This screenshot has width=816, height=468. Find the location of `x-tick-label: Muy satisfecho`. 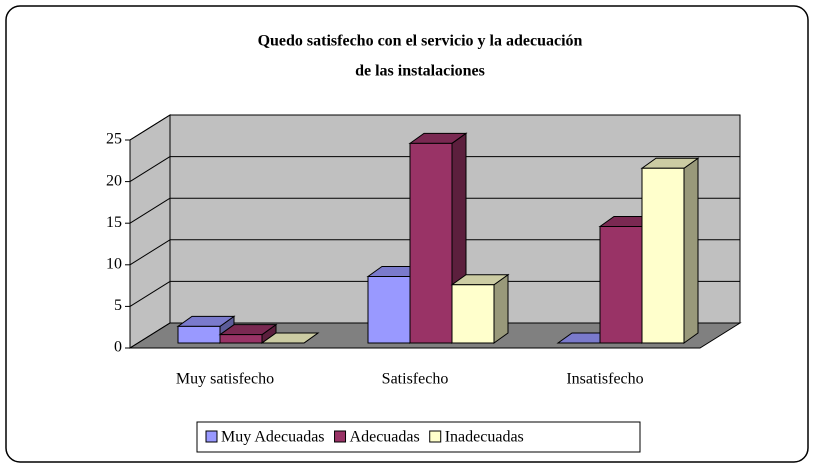

x-tick-label: Muy satisfecho is located at coordinates (225, 379).